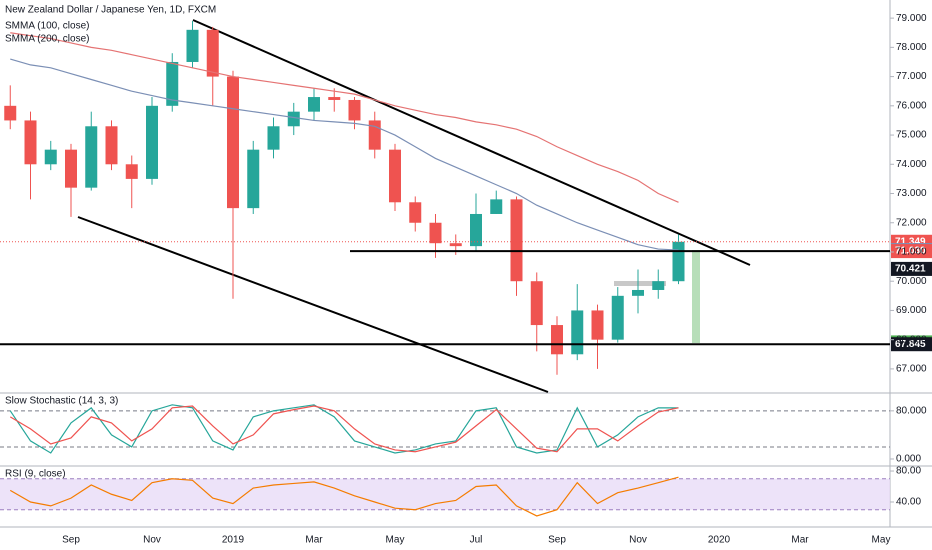 This screenshot has height=550, width=932. I want to click on x-tick-label: Jul, so click(476, 540).